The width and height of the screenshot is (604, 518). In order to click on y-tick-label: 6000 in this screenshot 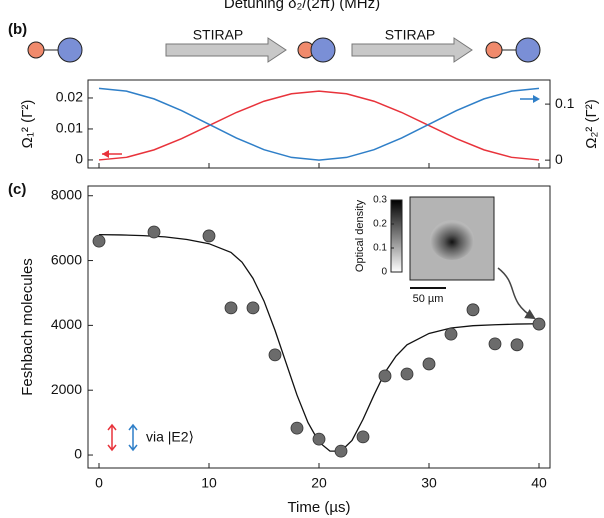, I will do `click(66, 259)`.